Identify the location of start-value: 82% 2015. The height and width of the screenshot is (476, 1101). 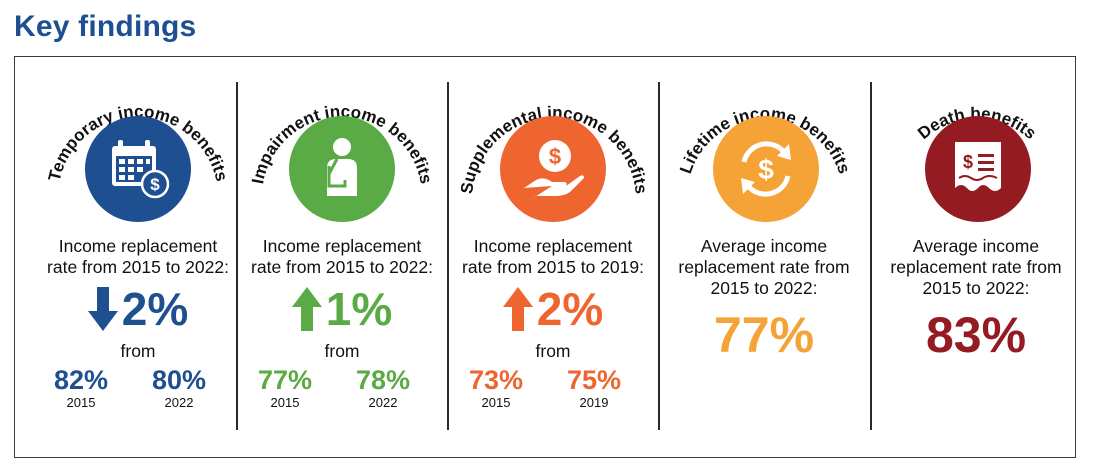
(81, 387).